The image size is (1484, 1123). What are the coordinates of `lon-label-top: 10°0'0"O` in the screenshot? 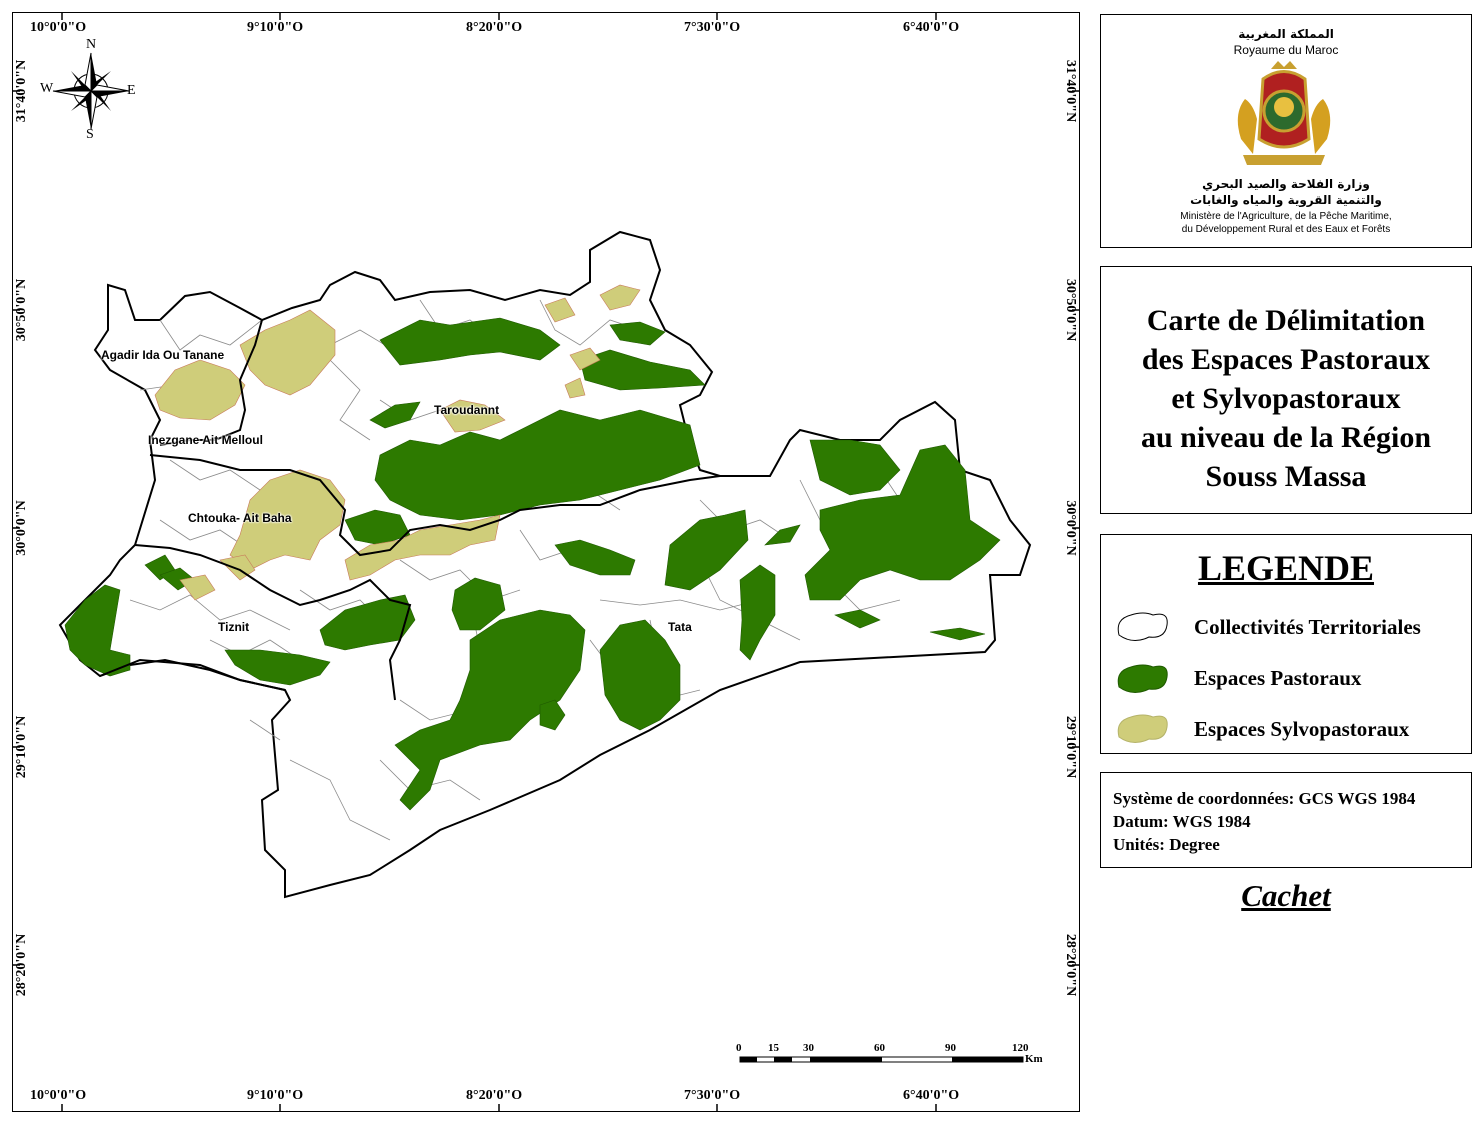 It's located at (58, 27).